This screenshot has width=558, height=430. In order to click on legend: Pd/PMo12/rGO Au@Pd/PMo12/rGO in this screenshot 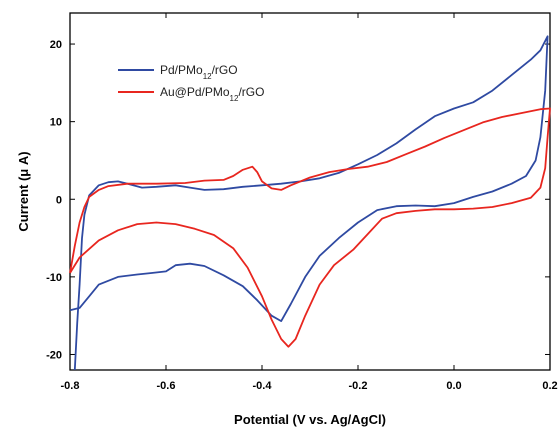, I will do `click(191, 83)`.